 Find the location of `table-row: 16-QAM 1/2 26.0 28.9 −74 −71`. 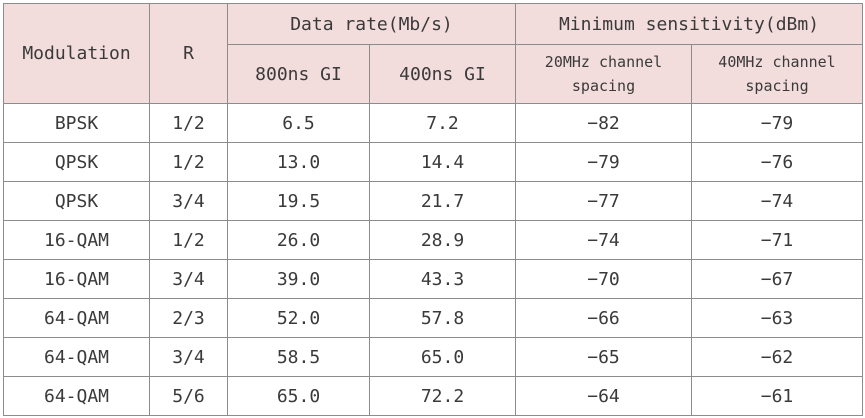

table-row: 16-QAM 1/2 26.0 28.9 −74 −71 is located at coordinates (433, 240).